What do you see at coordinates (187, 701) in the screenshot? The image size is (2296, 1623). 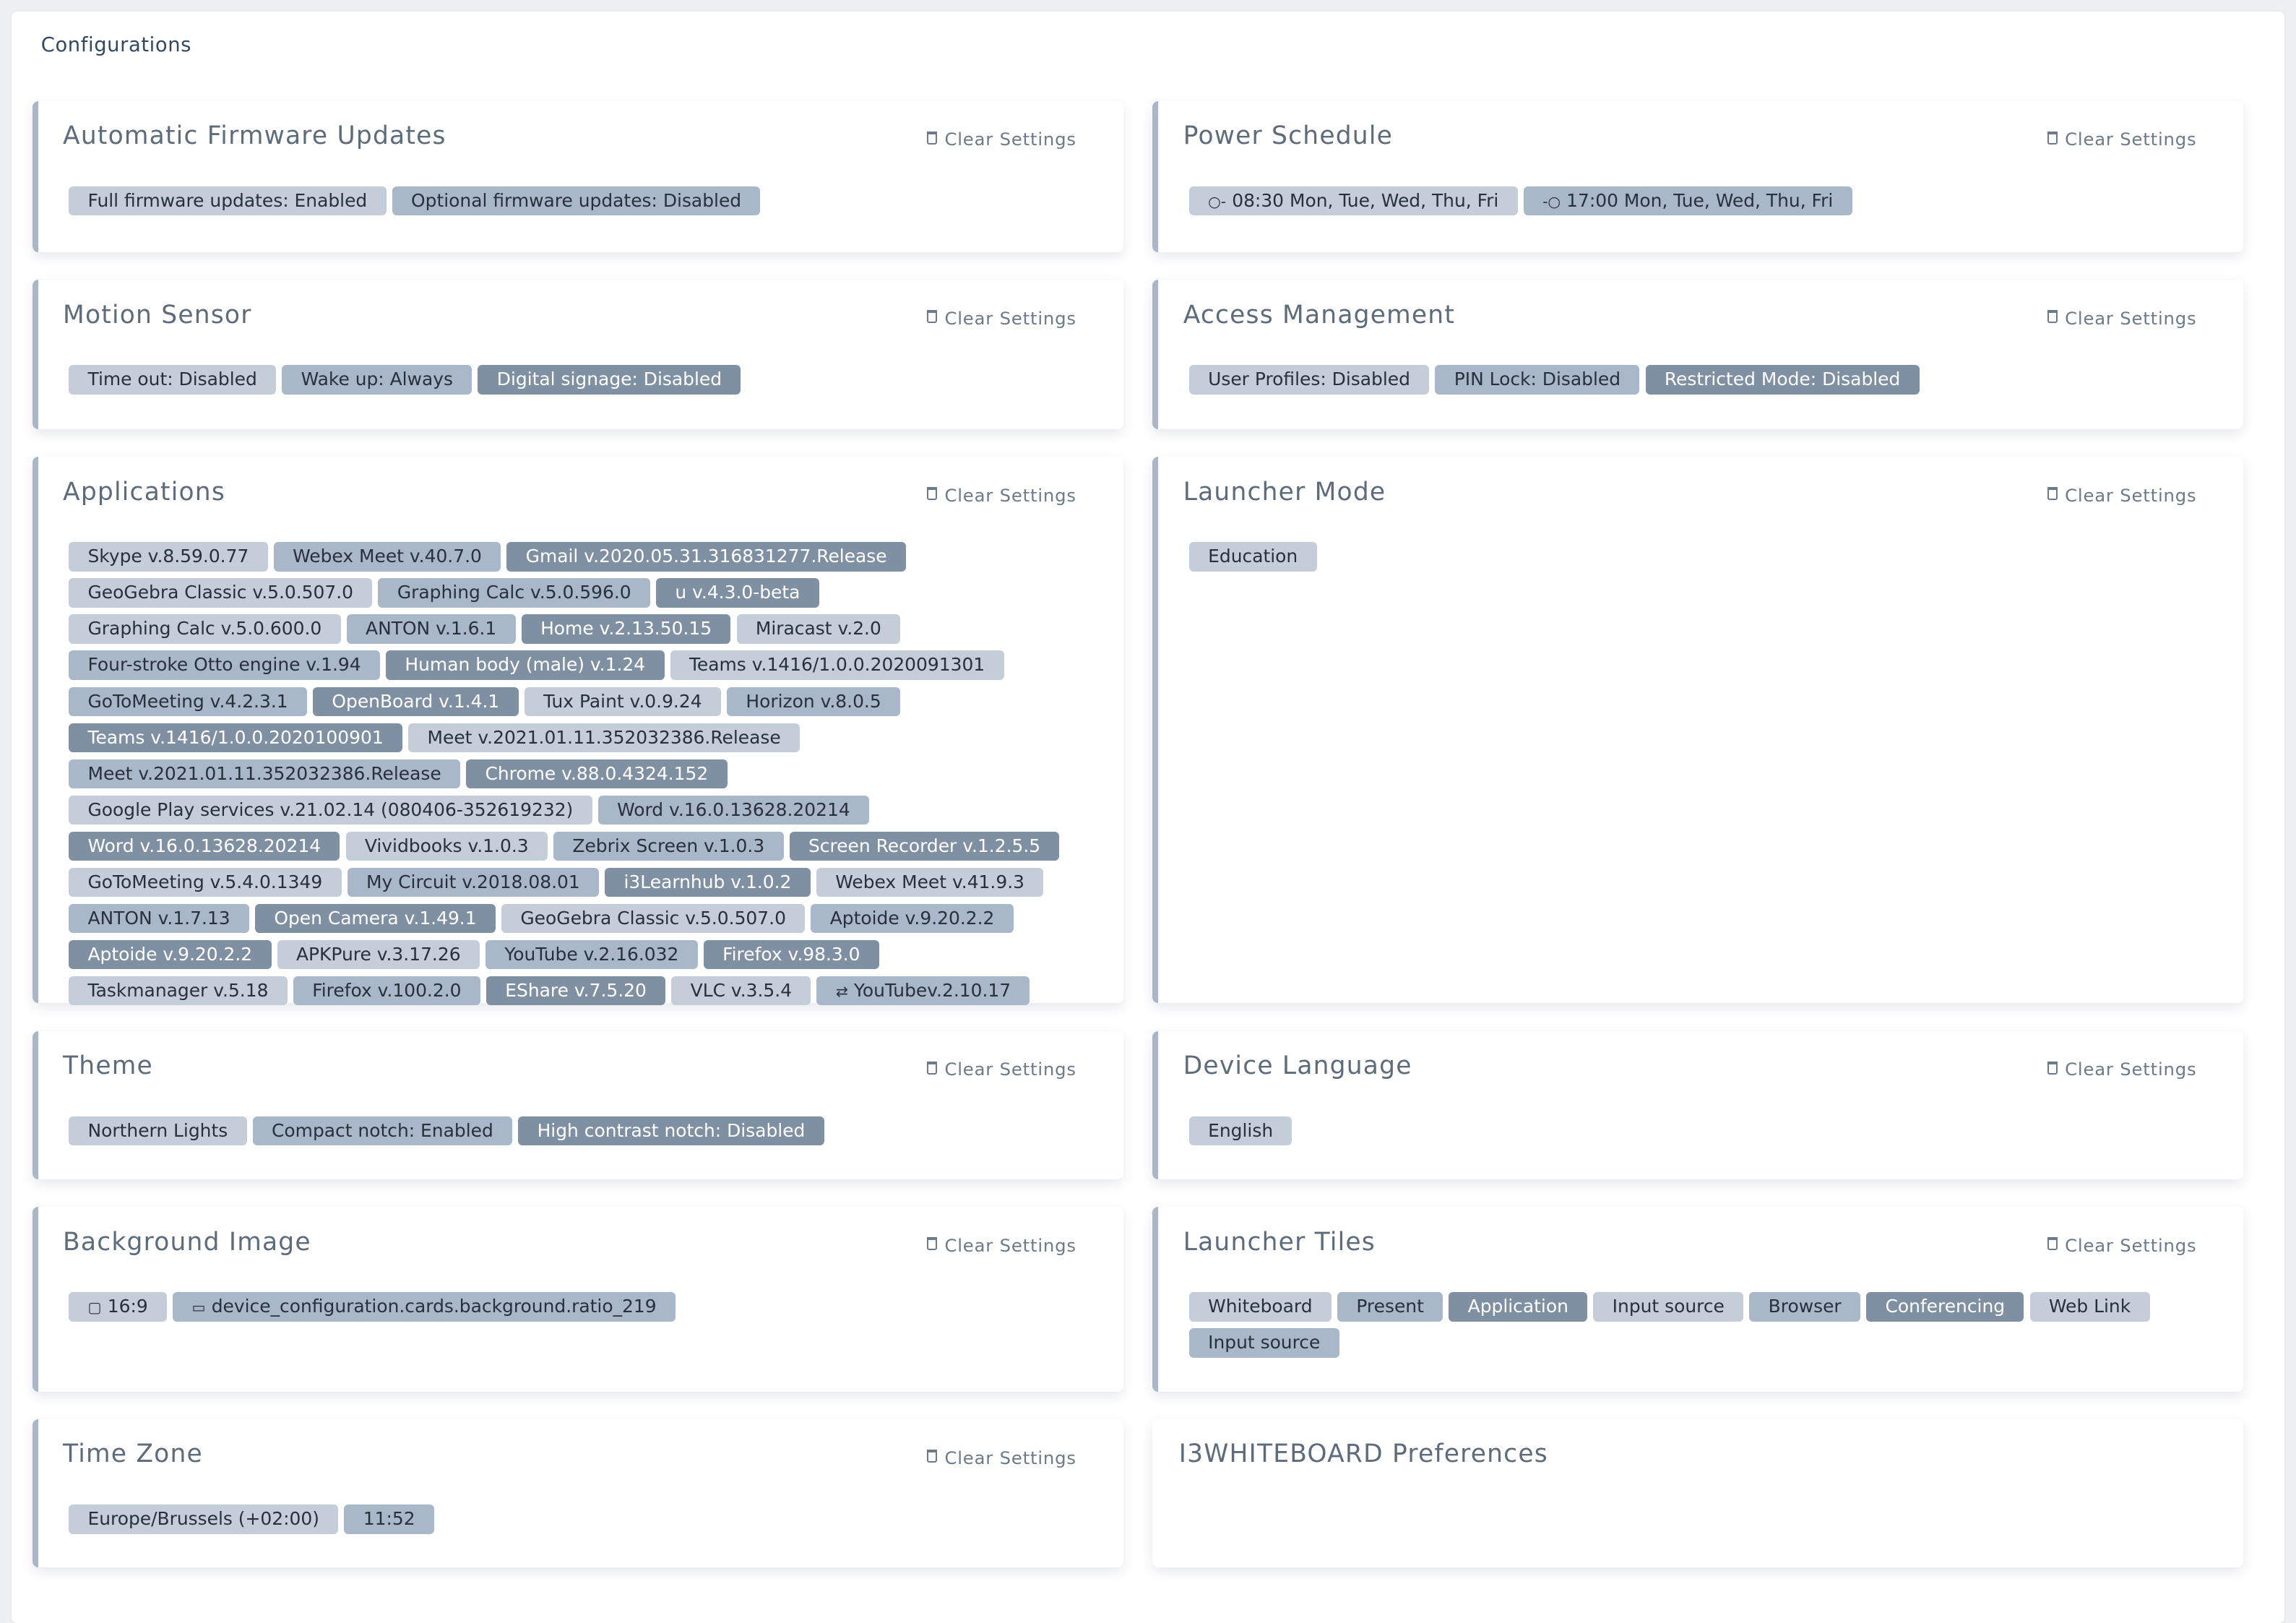 I see `tag-text: GoToMeeting v.4.2.3.1` at bounding box center [187, 701].